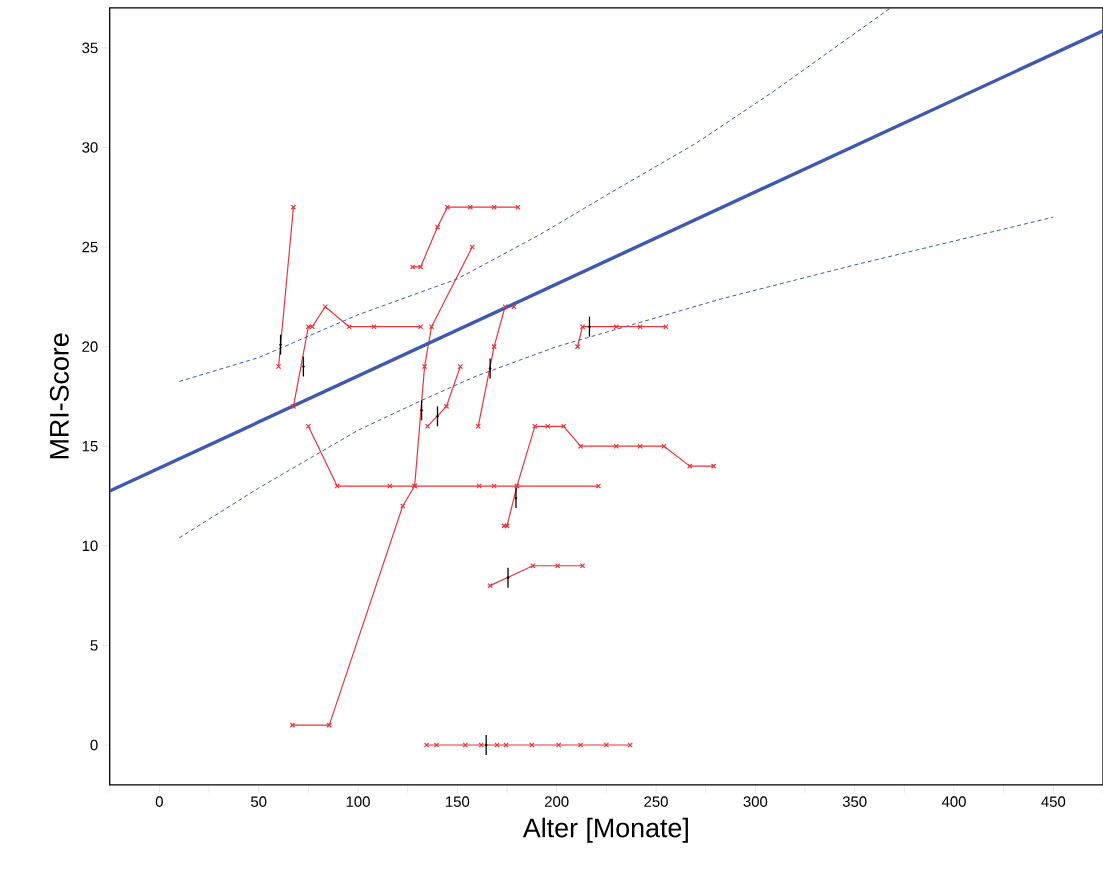 Image resolution: width=1103 pixels, height=885 pixels. I want to click on x-tick-label: 350, so click(854, 802).